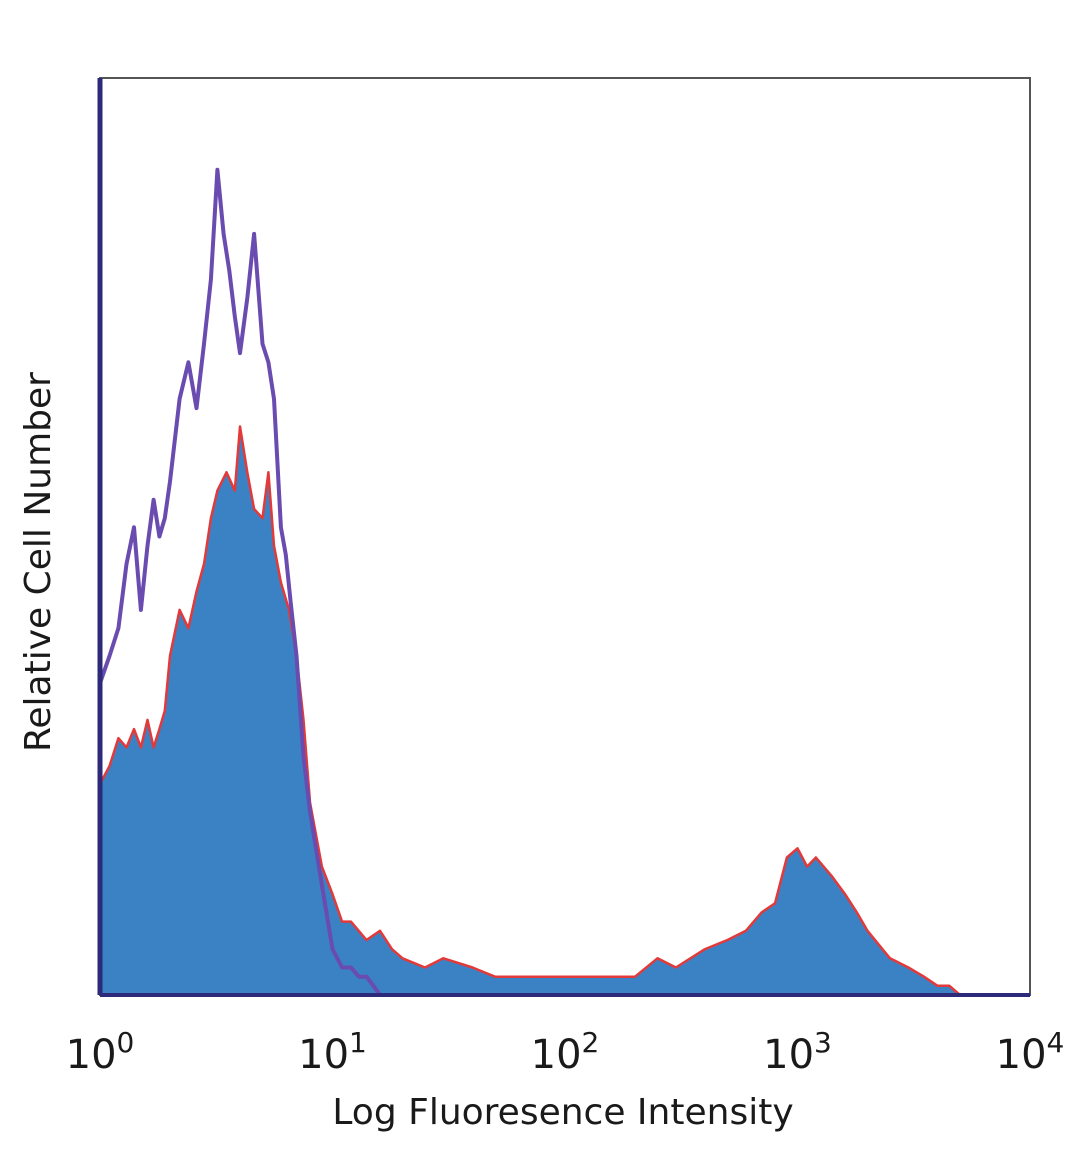 This screenshot has height=1169, width=1080. Describe the element at coordinates (332, 1052) in the screenshot. I see `x-tick-label: 101` at that location.